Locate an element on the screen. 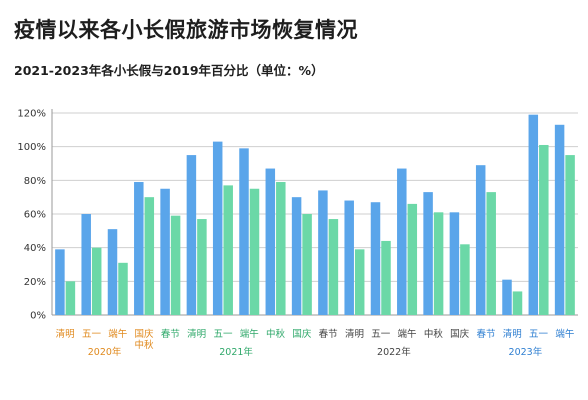 The width and height of the screenshot is (588, 400). y-tick-label: 0% is located at coordinates (38, 316).